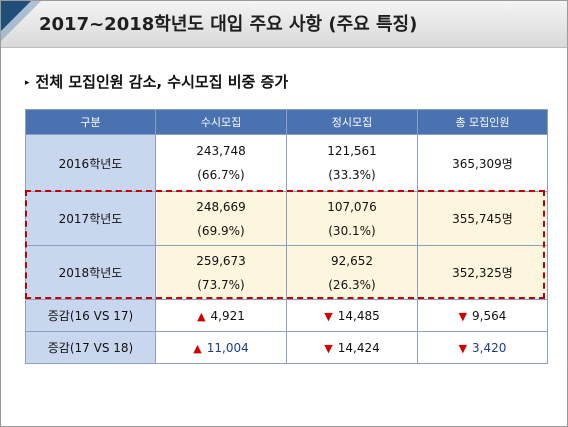 This screenshot has height=427, width=568. I want to click on jeongsi-diff: ▼ 14,485, so click(352, 315).